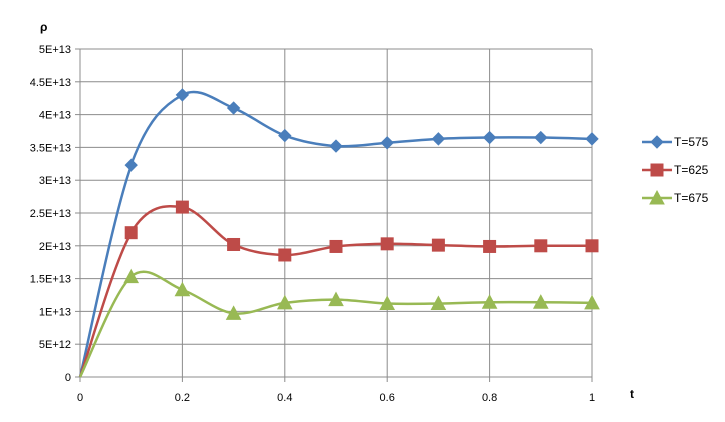 The height and width of the screenshot is (422, 725). I want to click on y-tick-label: 5E+12, so click(55, 345).